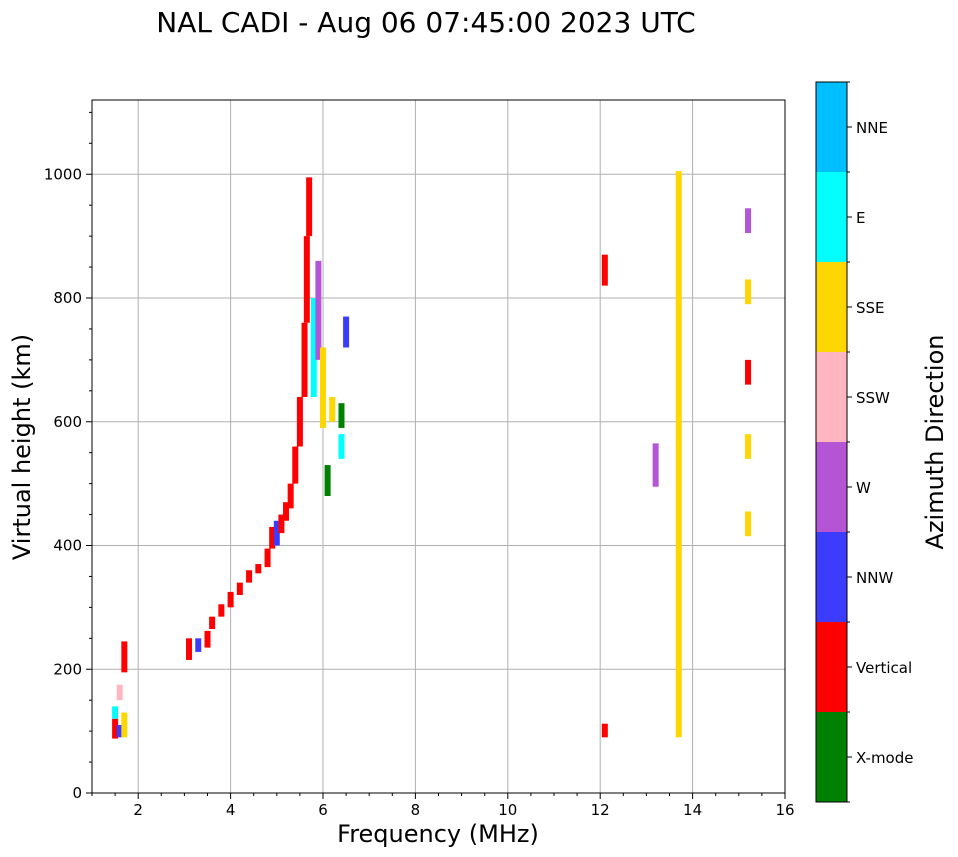  Describe the element at coordinates (67, 546) in the screenshot. I see `y-tick-label: 400` at that location.